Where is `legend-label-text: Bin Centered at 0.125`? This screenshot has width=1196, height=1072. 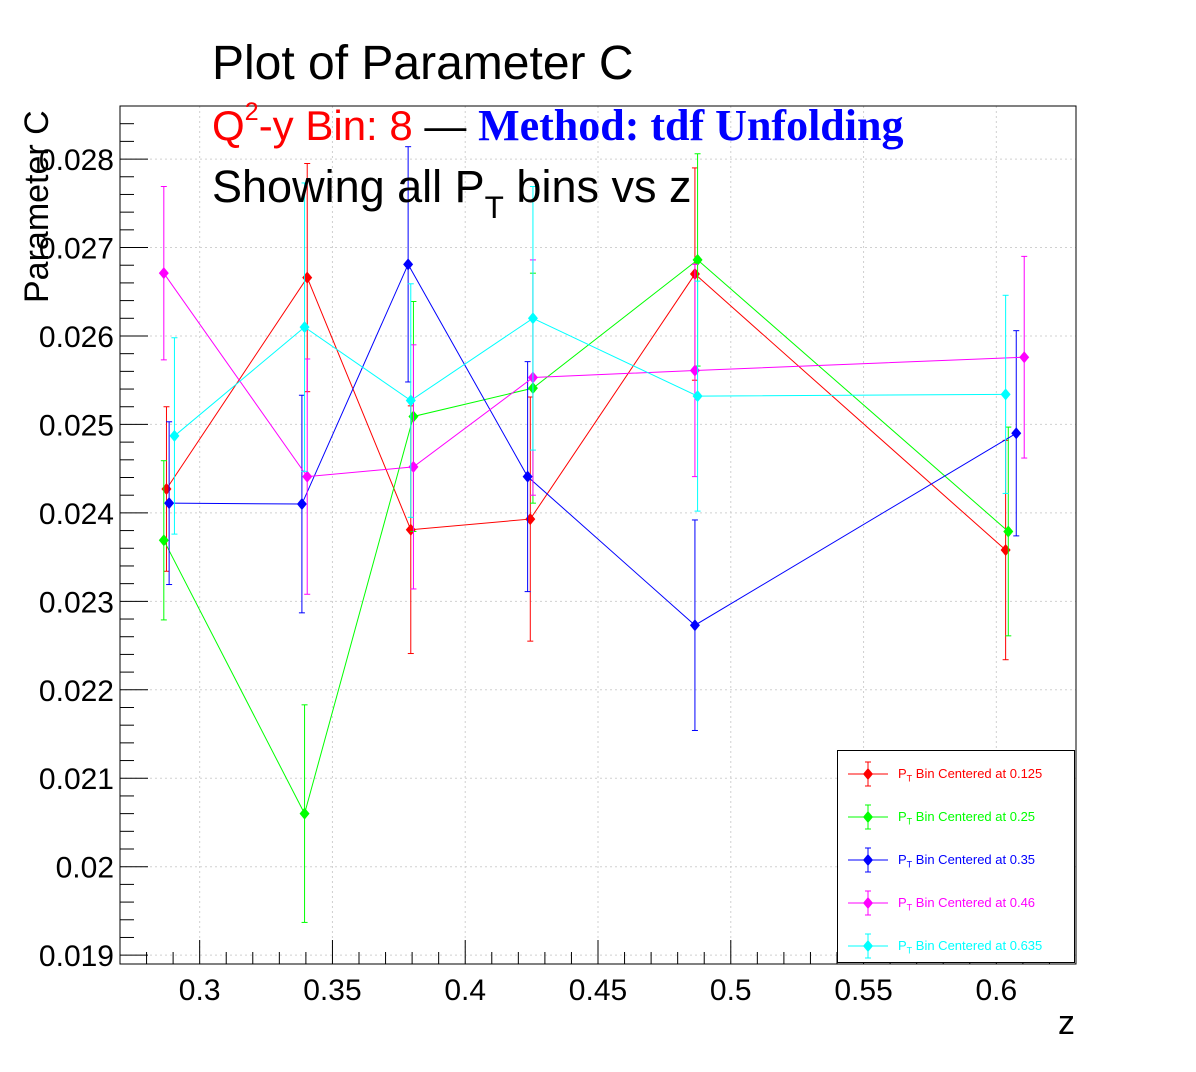 legend-label-text: Bin Centered at 0.125 is located at coordinates (977, 773).